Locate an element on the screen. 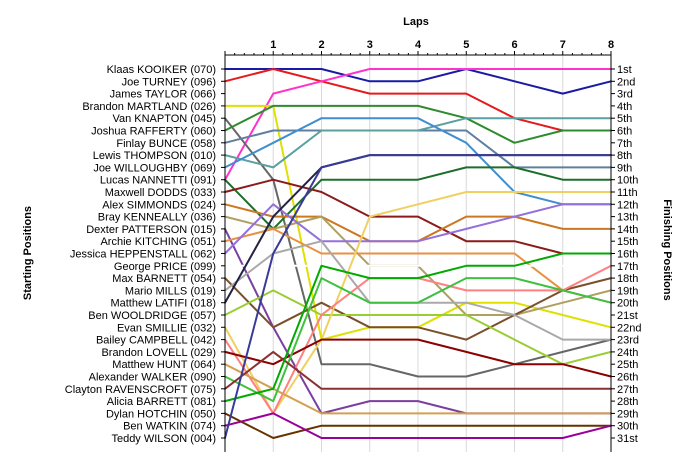 This screenshot has width=700, height=470. driver-label: Matthew LATIFI (018) is located at coordinates (163, 304).